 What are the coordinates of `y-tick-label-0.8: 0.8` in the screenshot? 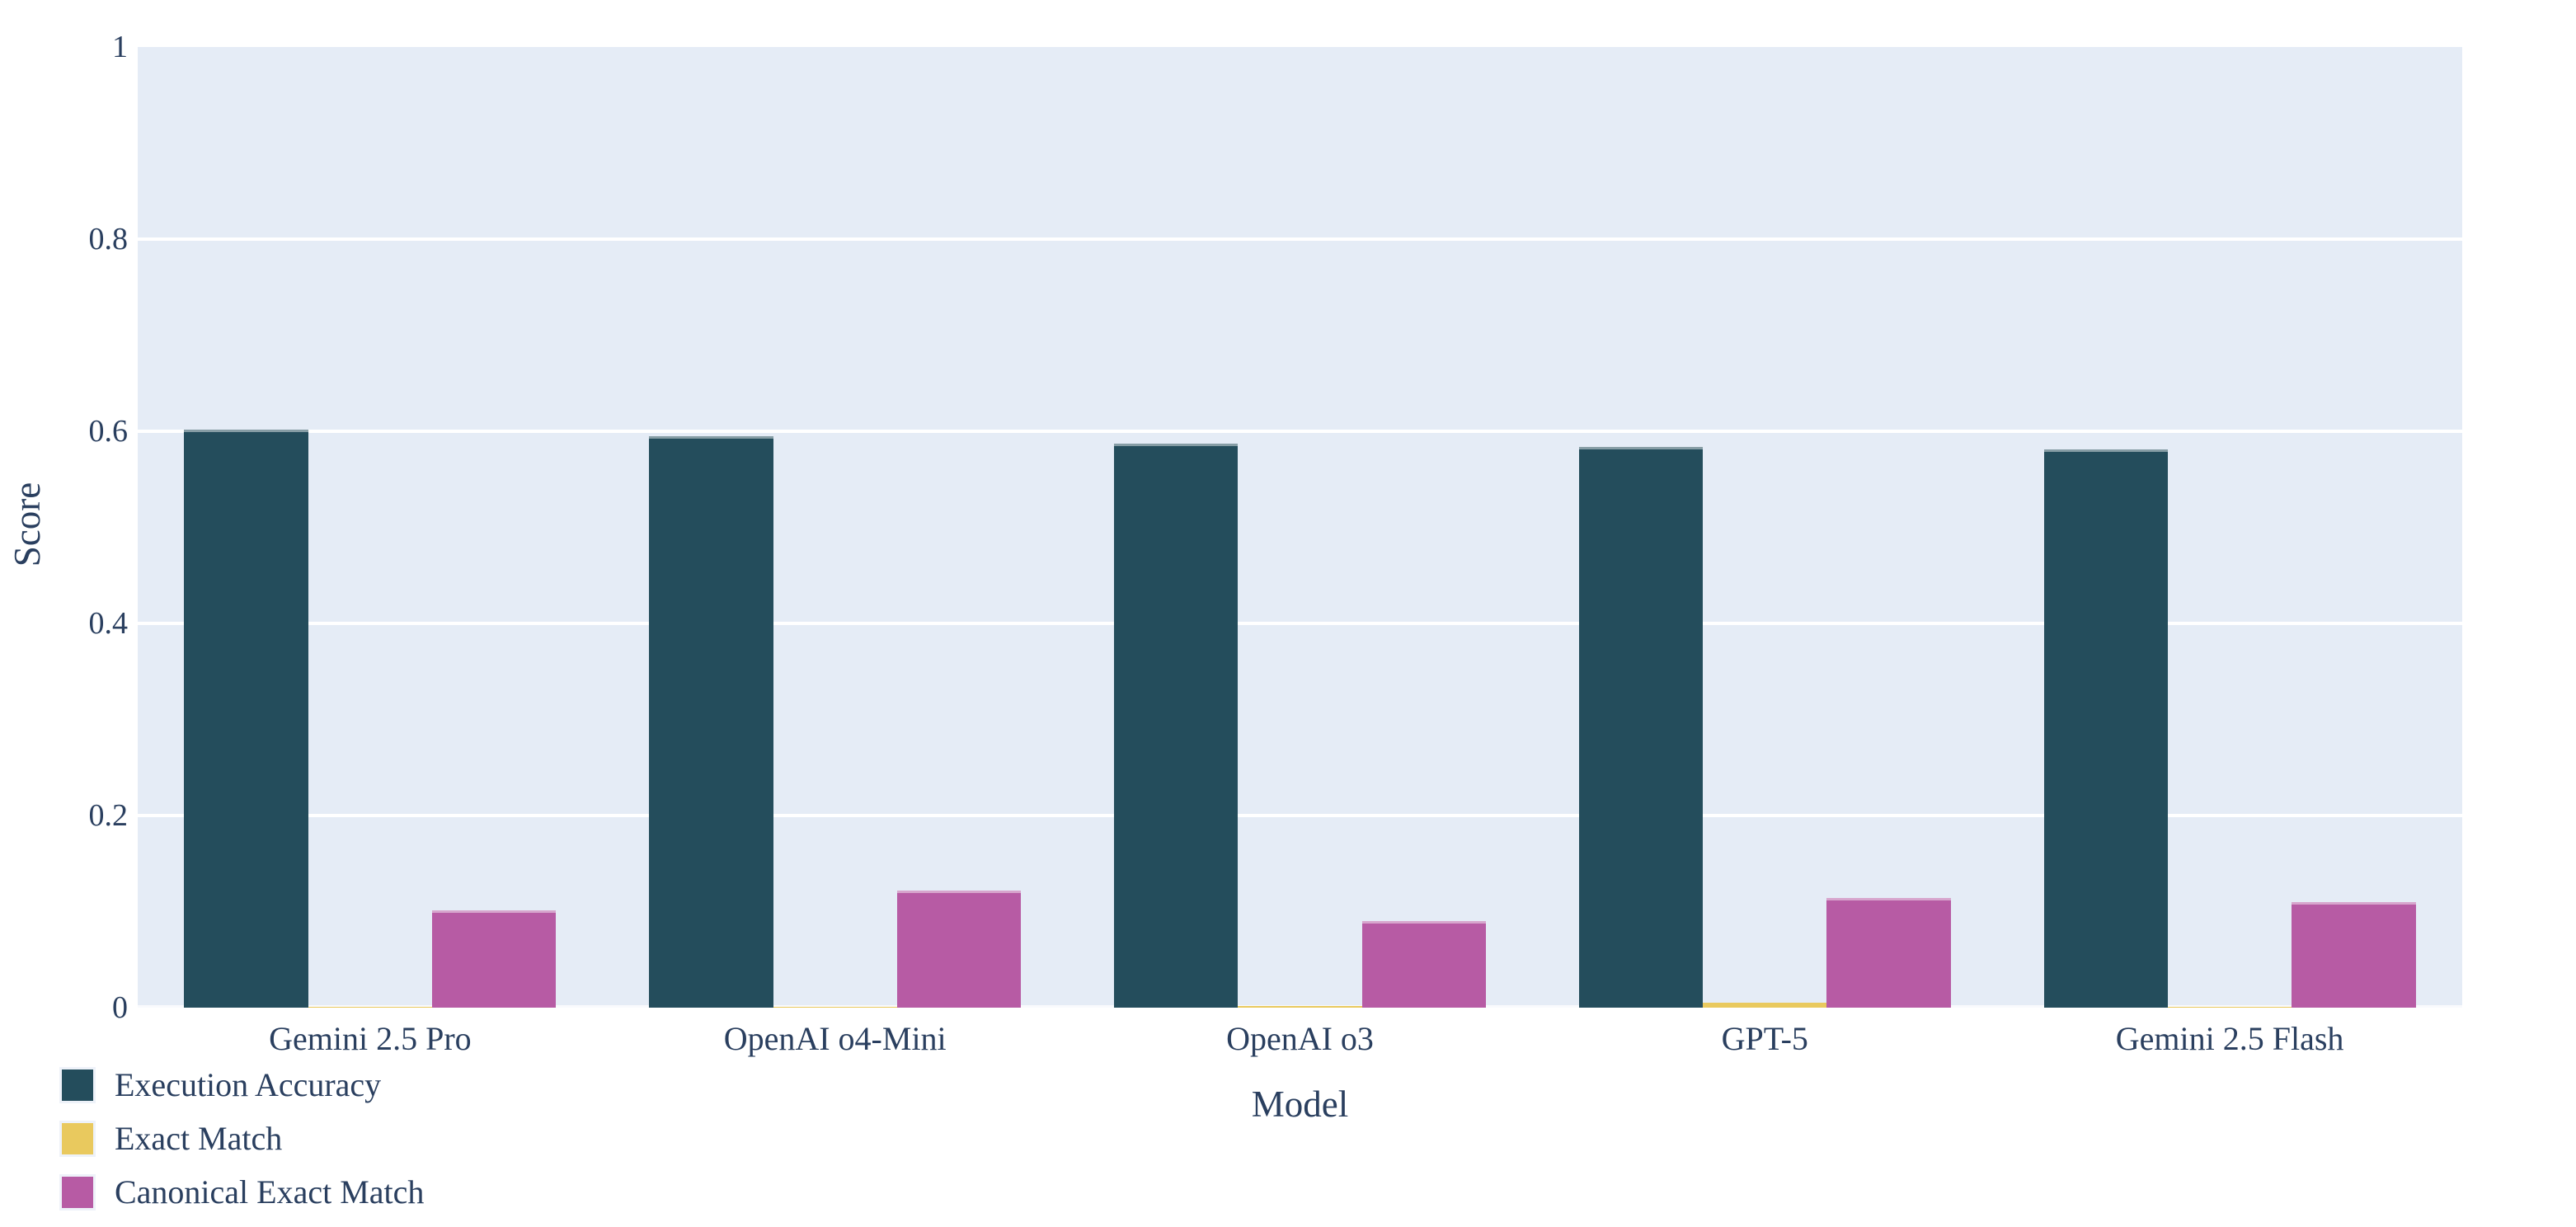 It's located at (108, 239).